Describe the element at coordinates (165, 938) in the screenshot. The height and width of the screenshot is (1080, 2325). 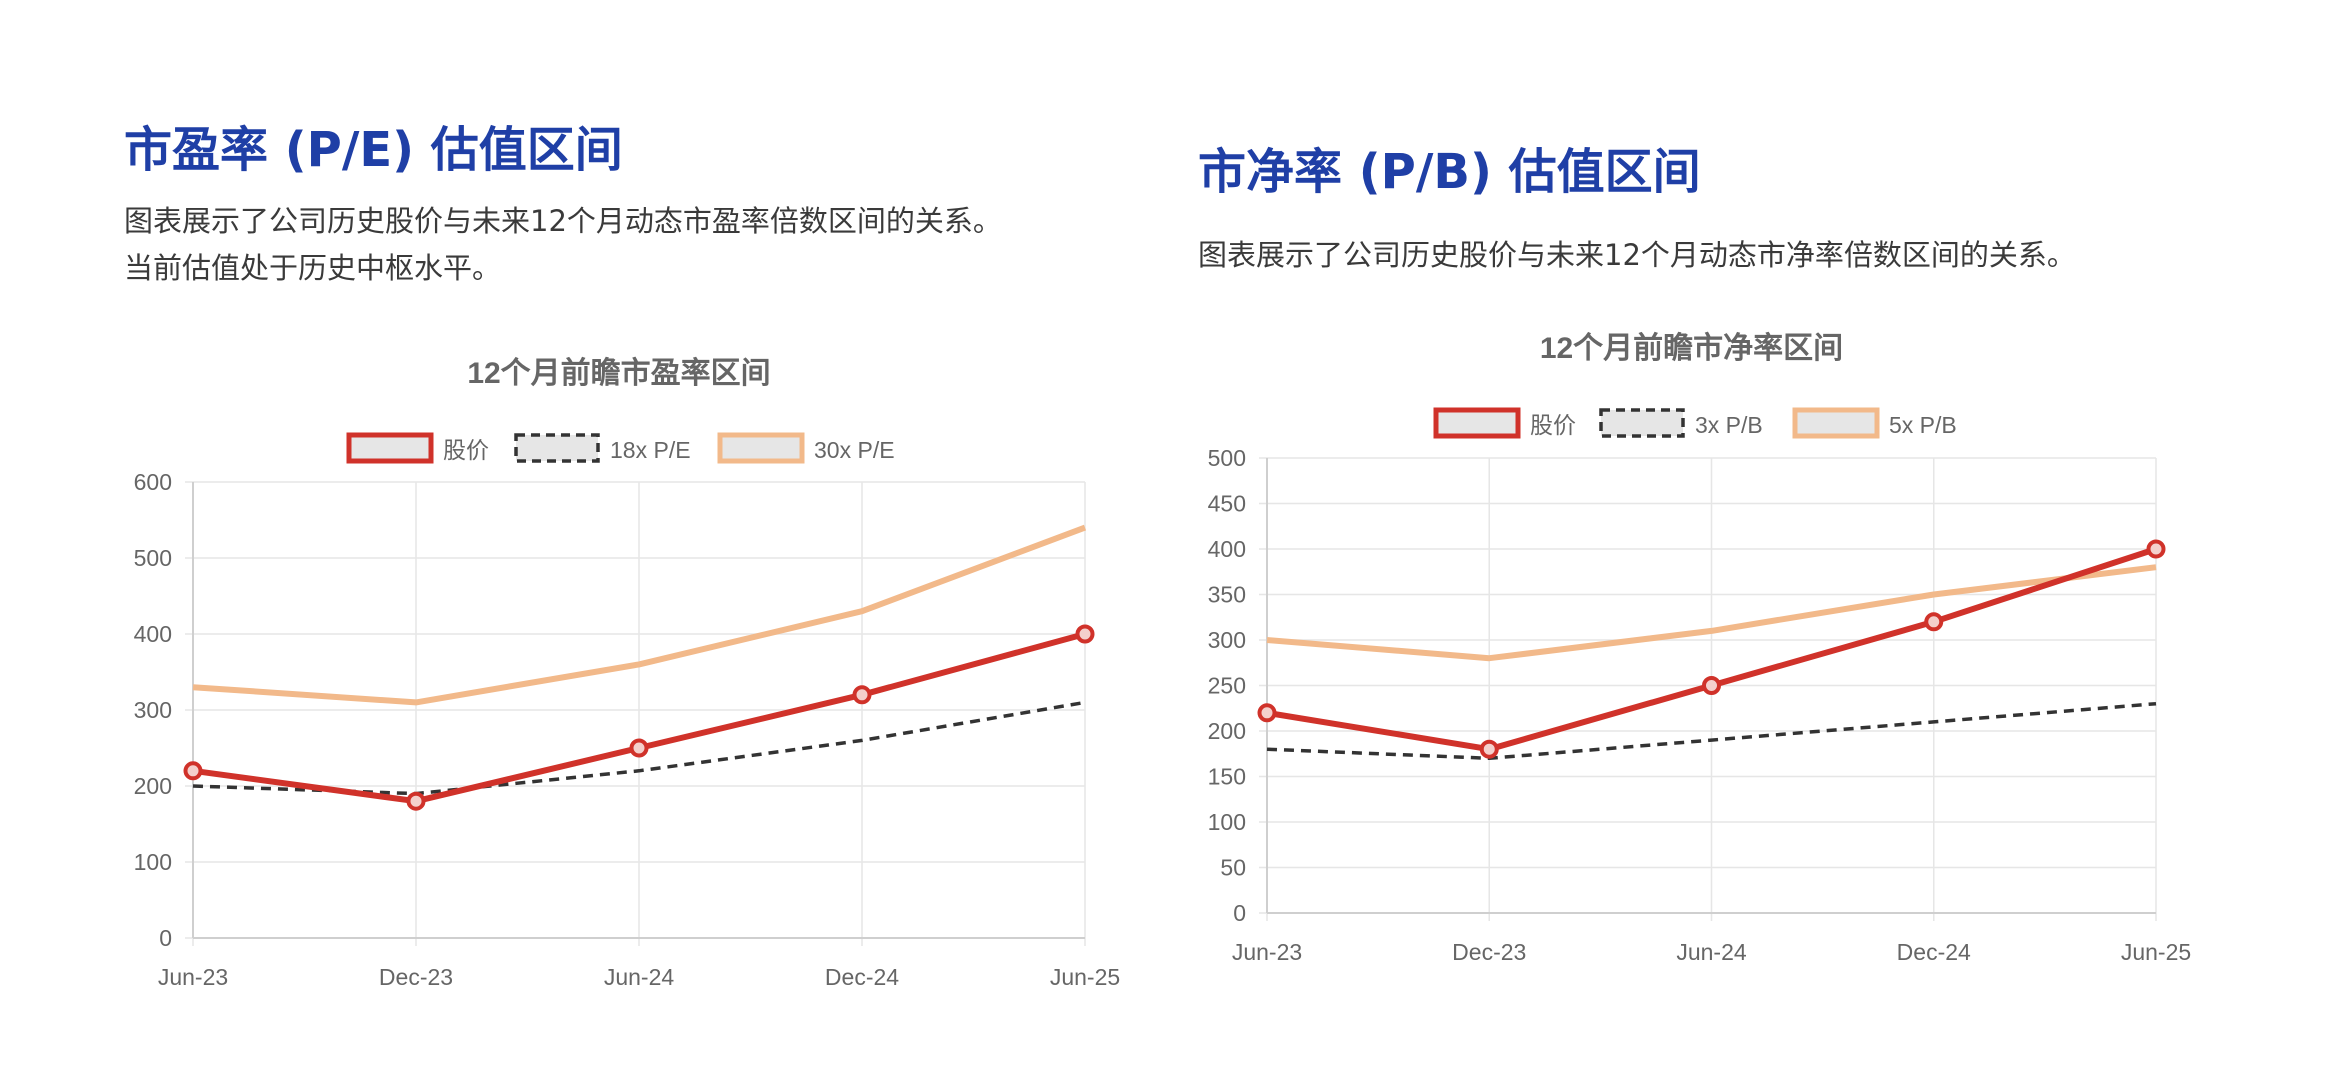
I see `pe-y-tick-label: 0` at that location.